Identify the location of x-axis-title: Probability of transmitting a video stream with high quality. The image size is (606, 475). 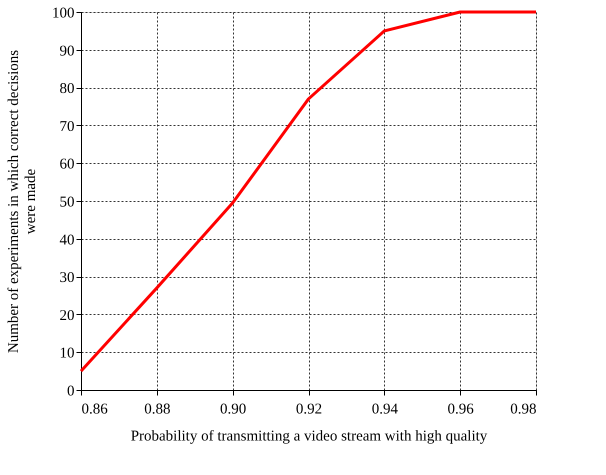
(309, 436).